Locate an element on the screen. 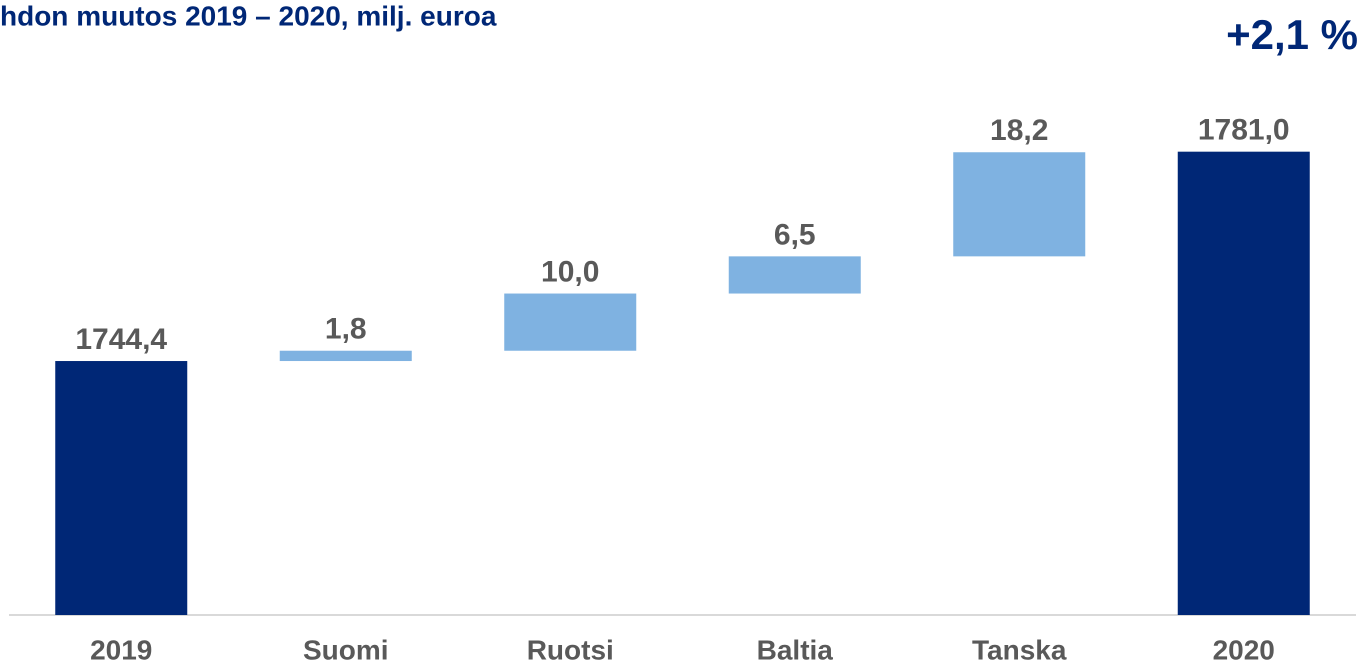  x-tick-label: Baltia is located at coordinates (795, 649).